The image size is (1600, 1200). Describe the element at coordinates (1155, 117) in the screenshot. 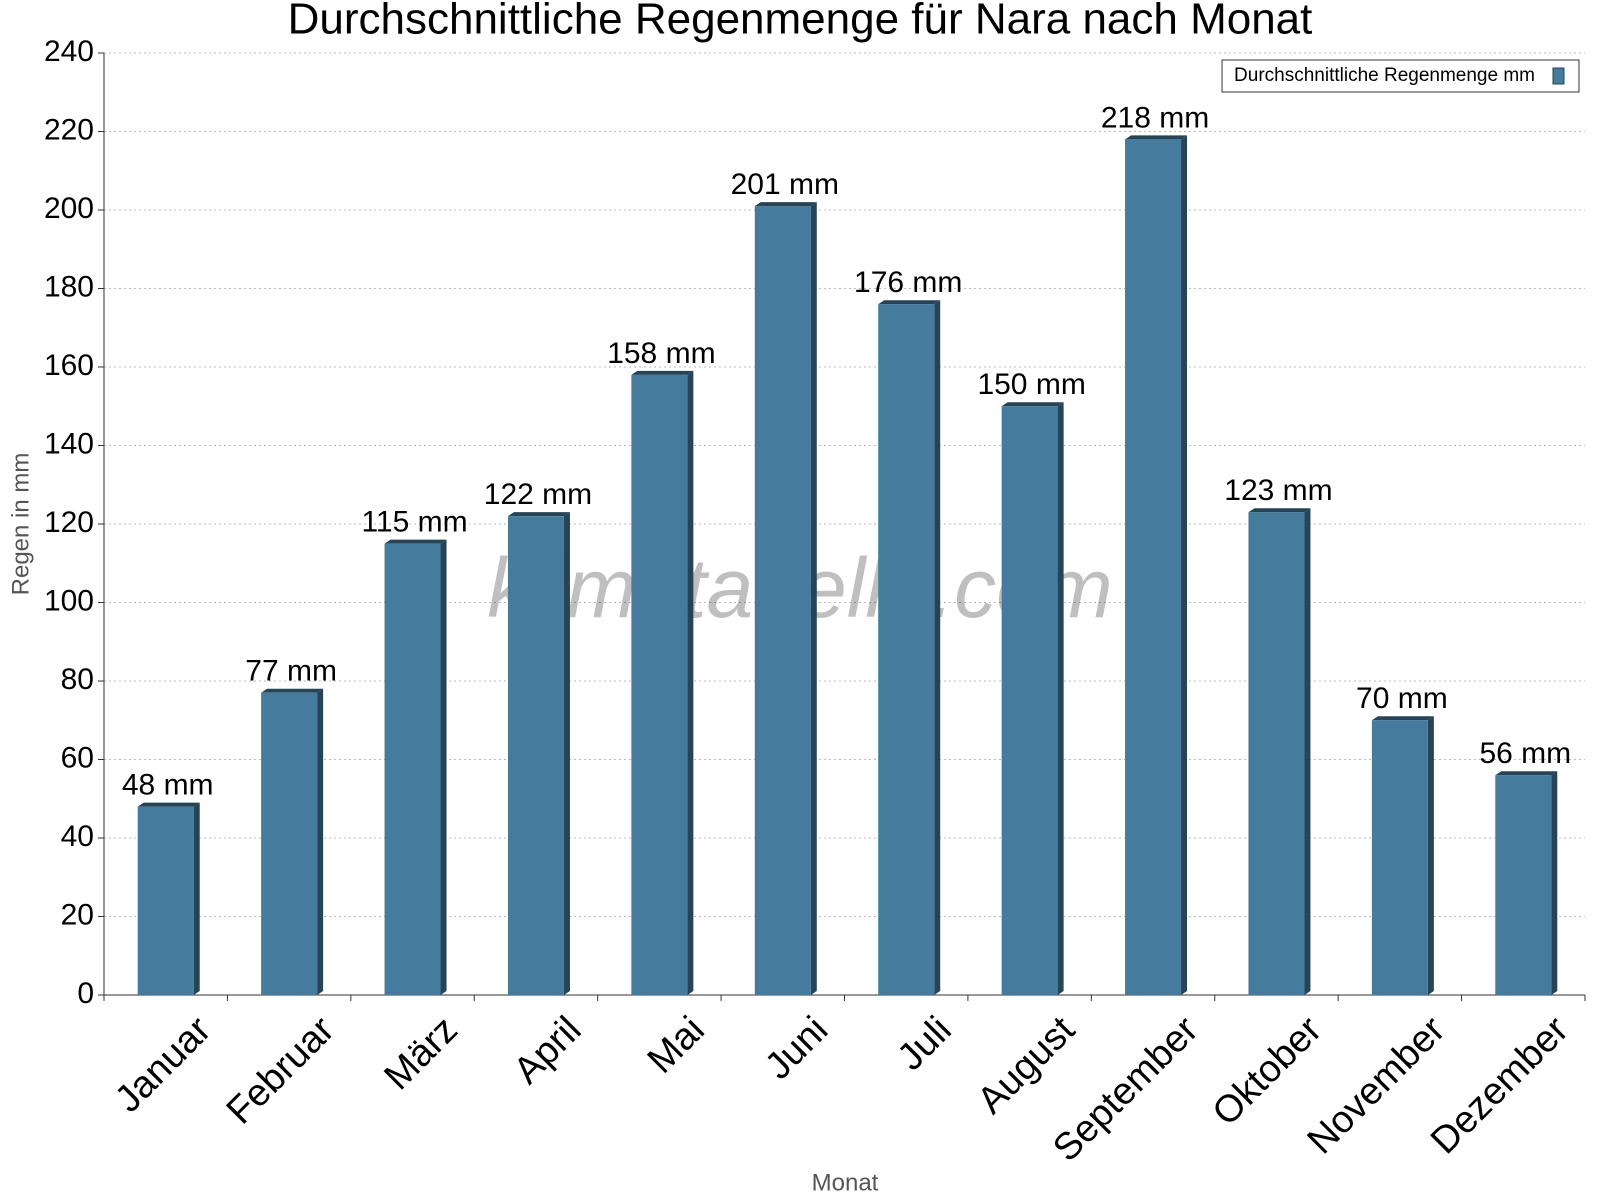

I see `value-label: 218 mm` at that location.